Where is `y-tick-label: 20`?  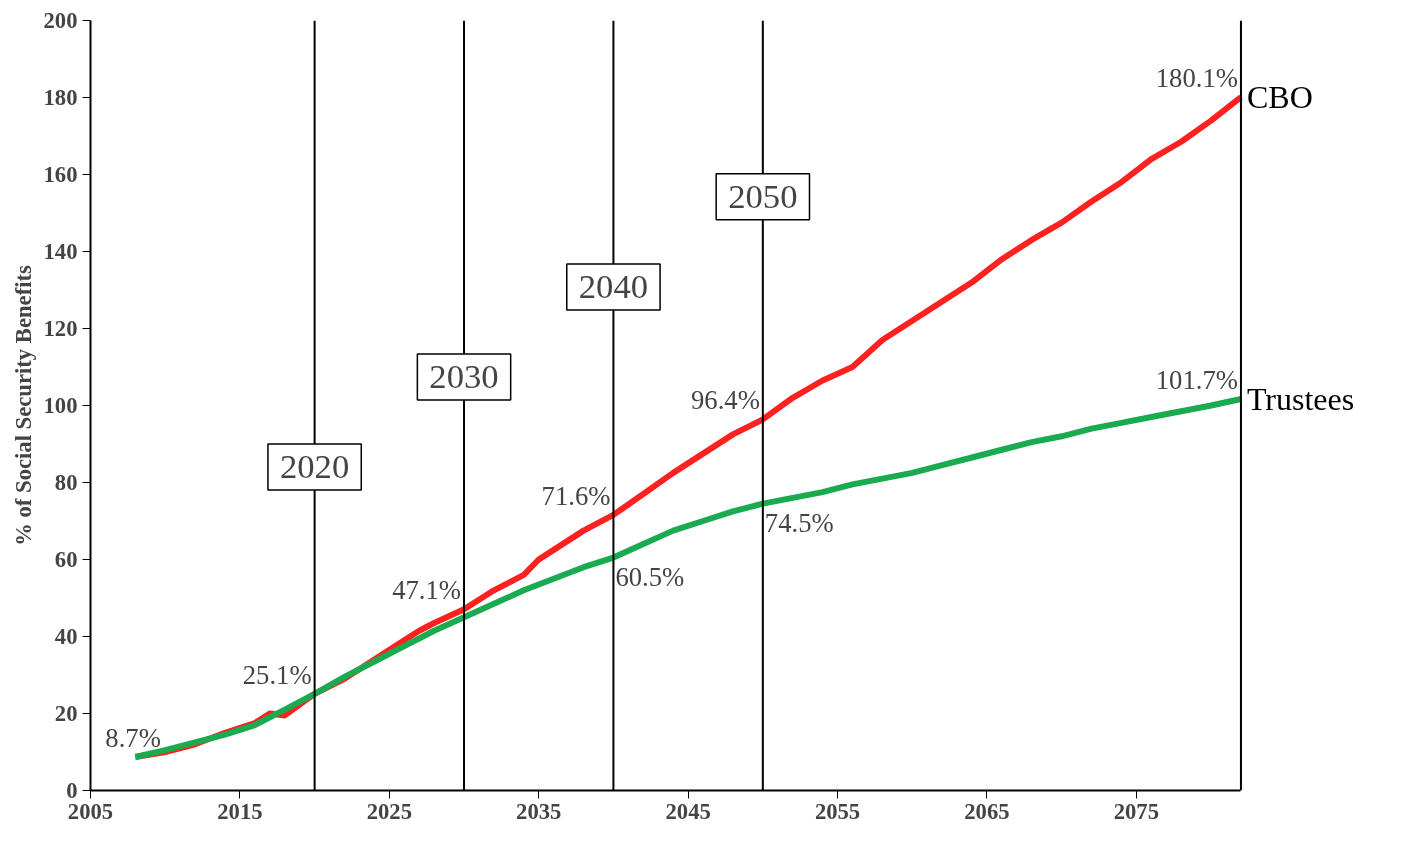
y-tick-label: 20 is located at coordinates (66, 713).